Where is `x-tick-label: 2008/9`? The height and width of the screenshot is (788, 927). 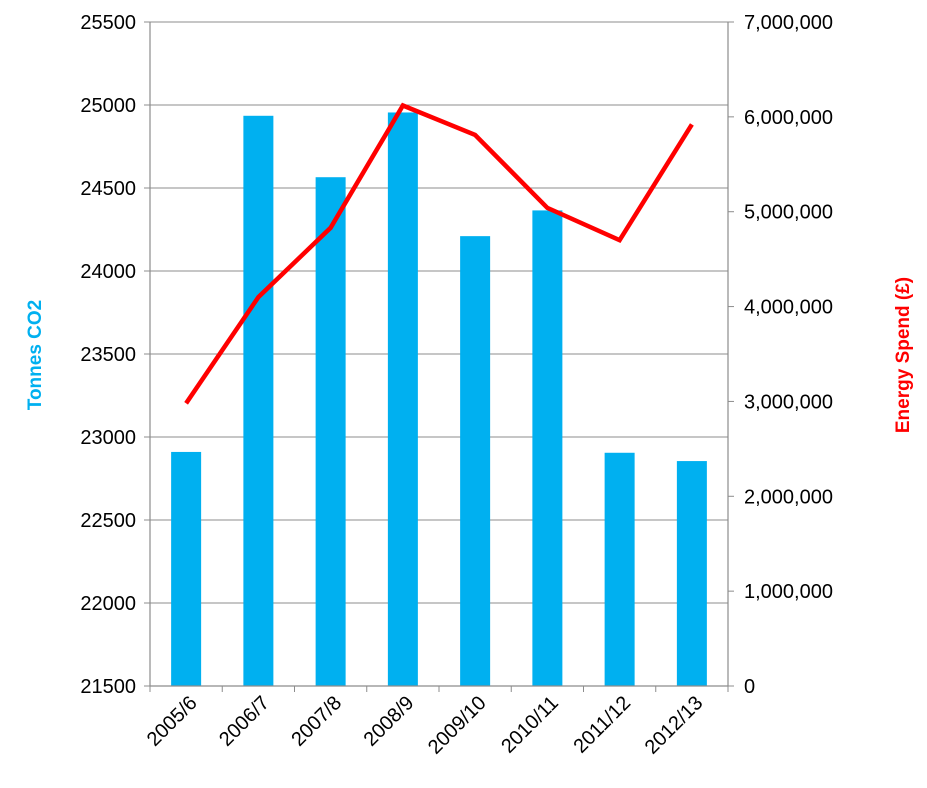
x-tick-label: 2008/9 is located at coordinates (389, 721).